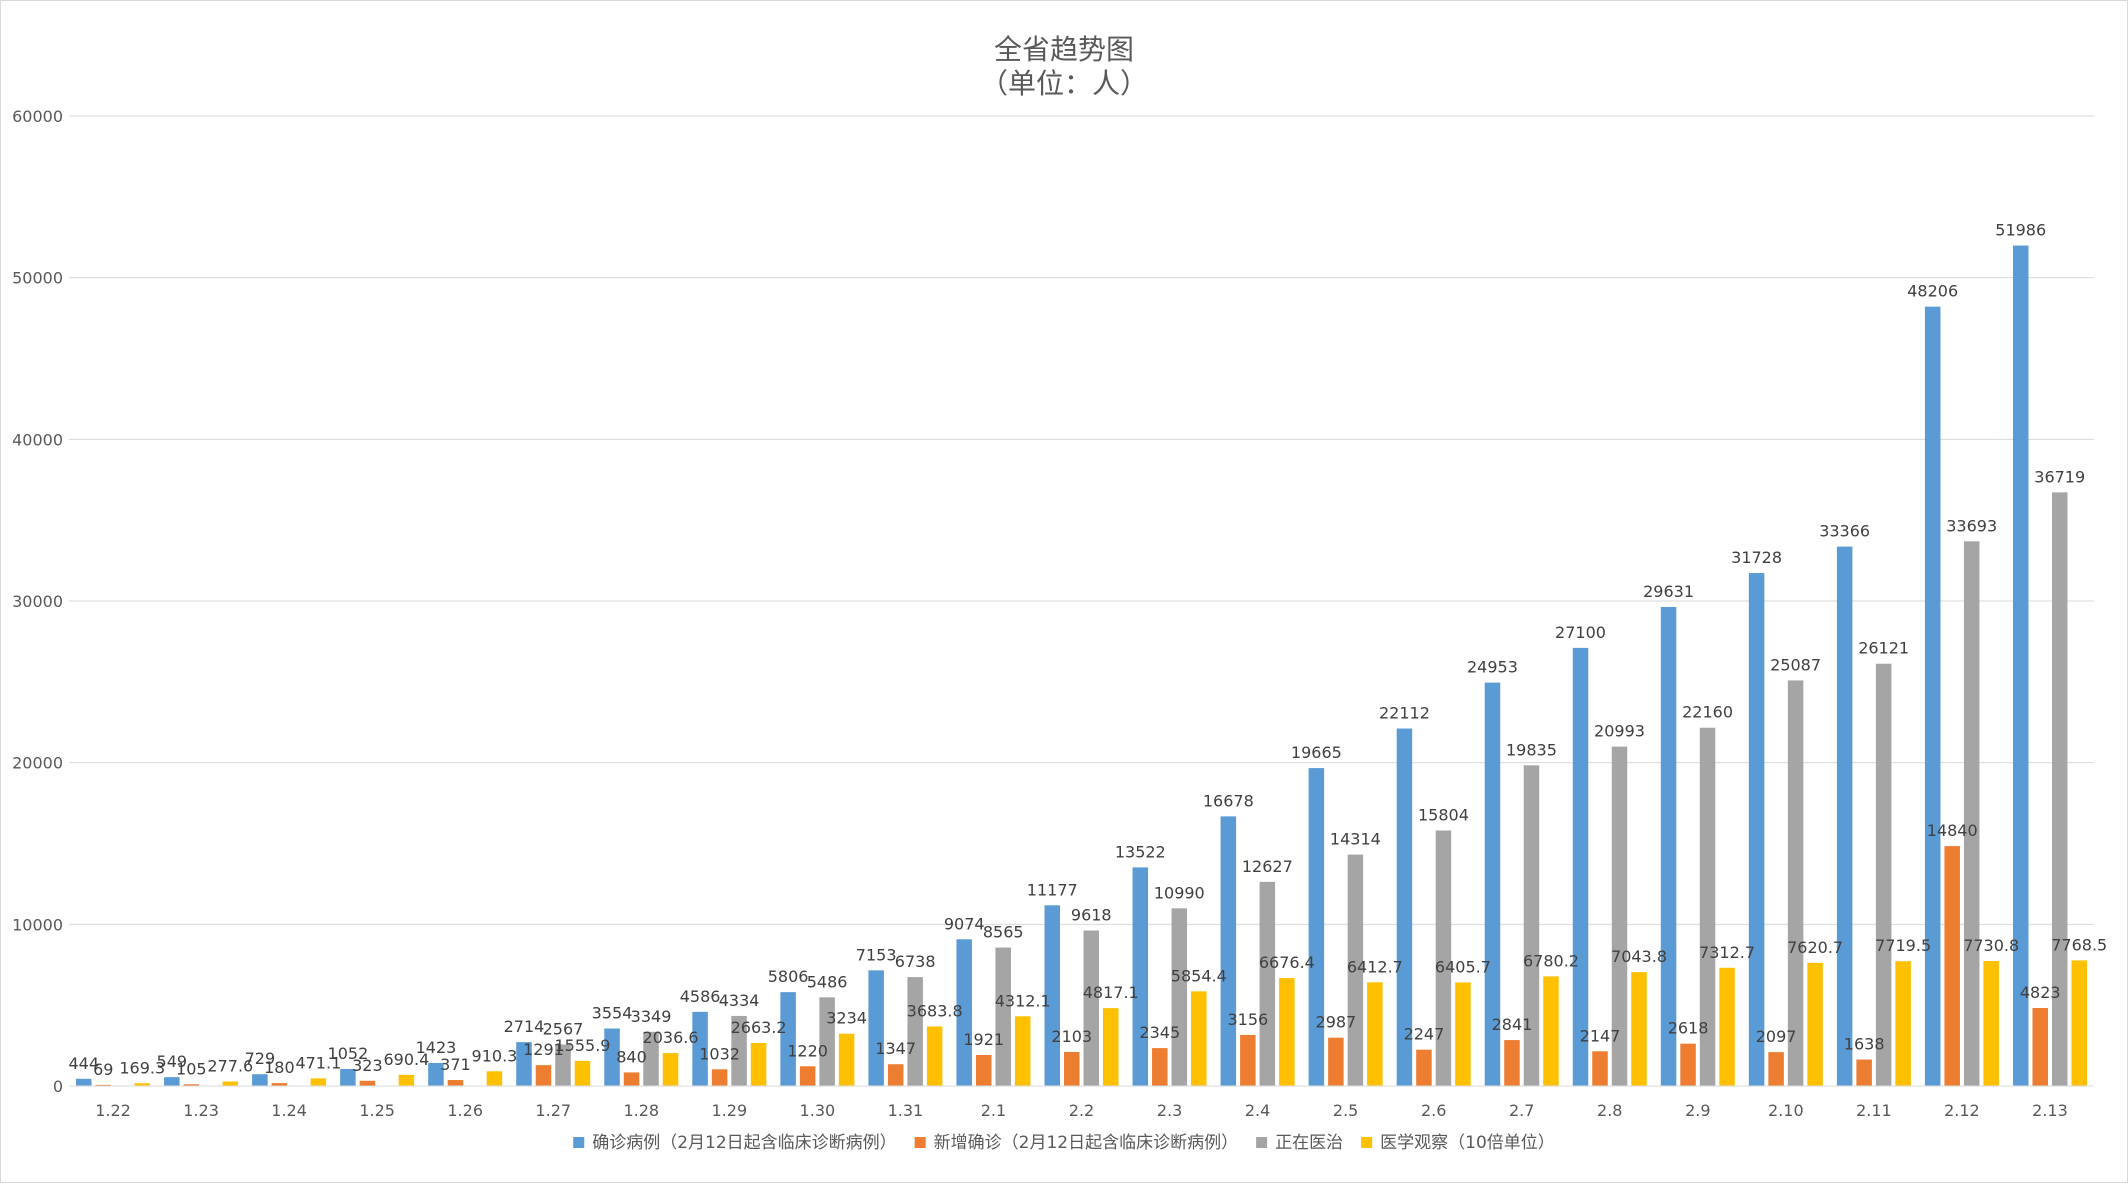  What do you see at coordinates (1991, 945) in the screenshot?
I see `data-label: 7730.8` at bounding box center [1991, 945].